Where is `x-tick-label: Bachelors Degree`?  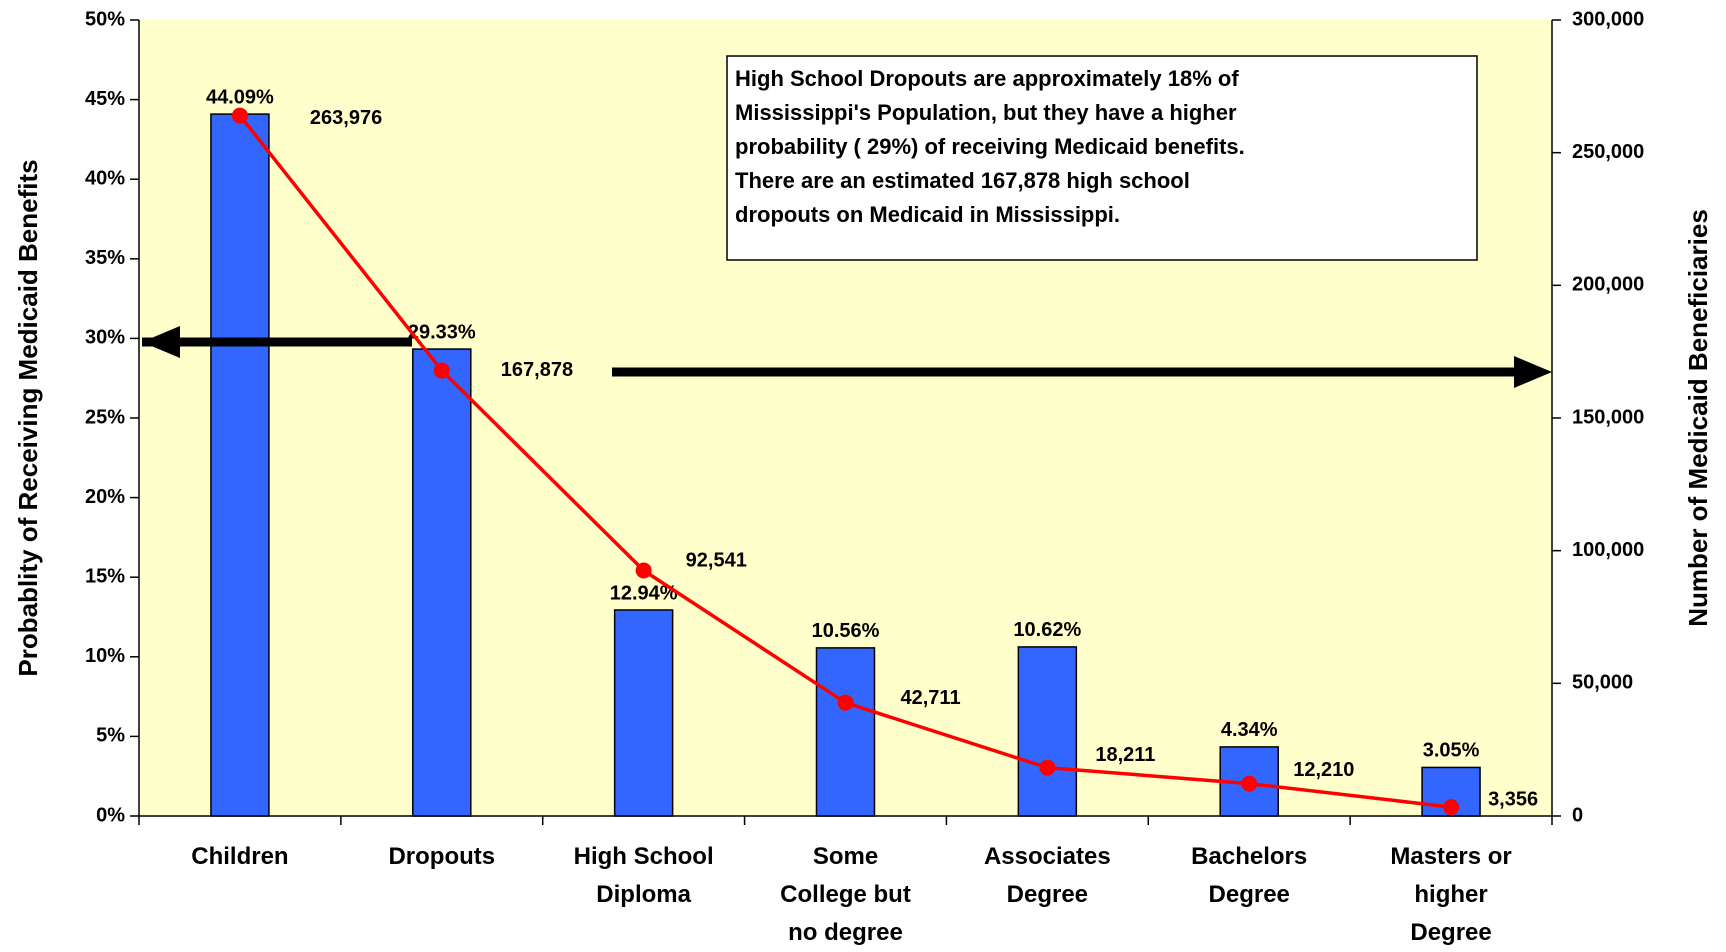
x-tick-label: Bachelors Degree is located at coordinates (1249, 875).